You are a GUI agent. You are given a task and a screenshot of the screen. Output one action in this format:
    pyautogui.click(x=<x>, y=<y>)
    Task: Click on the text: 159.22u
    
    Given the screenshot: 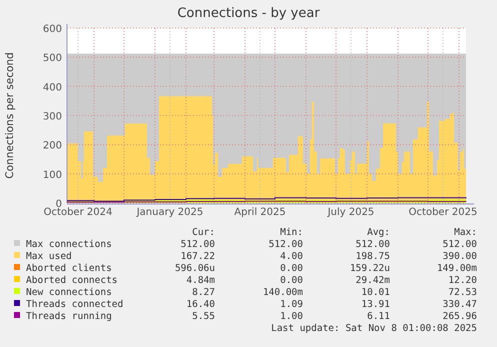 What is the action you would take?
    pyautogui.click(x=370, y=268)
    